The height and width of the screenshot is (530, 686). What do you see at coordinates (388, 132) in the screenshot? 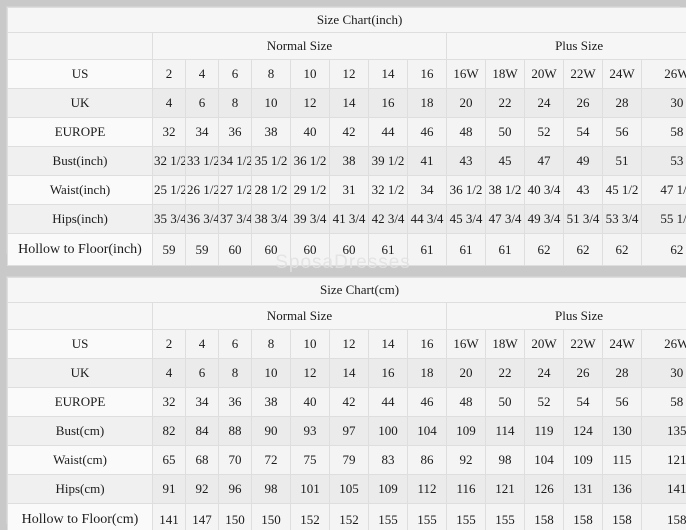
I see `data-cell: 44` at bounding box center [388, 132].